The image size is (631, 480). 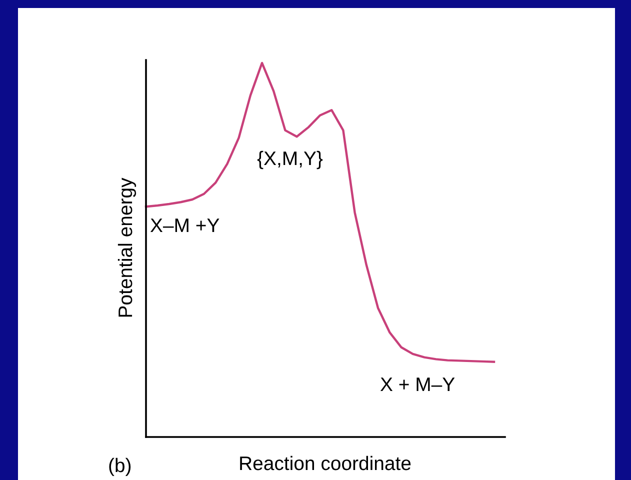 What do you see at coordinates (127, 247) in the screenshot?
I see `y-axis-title: Potential energy` at bounding box center [127, 247].